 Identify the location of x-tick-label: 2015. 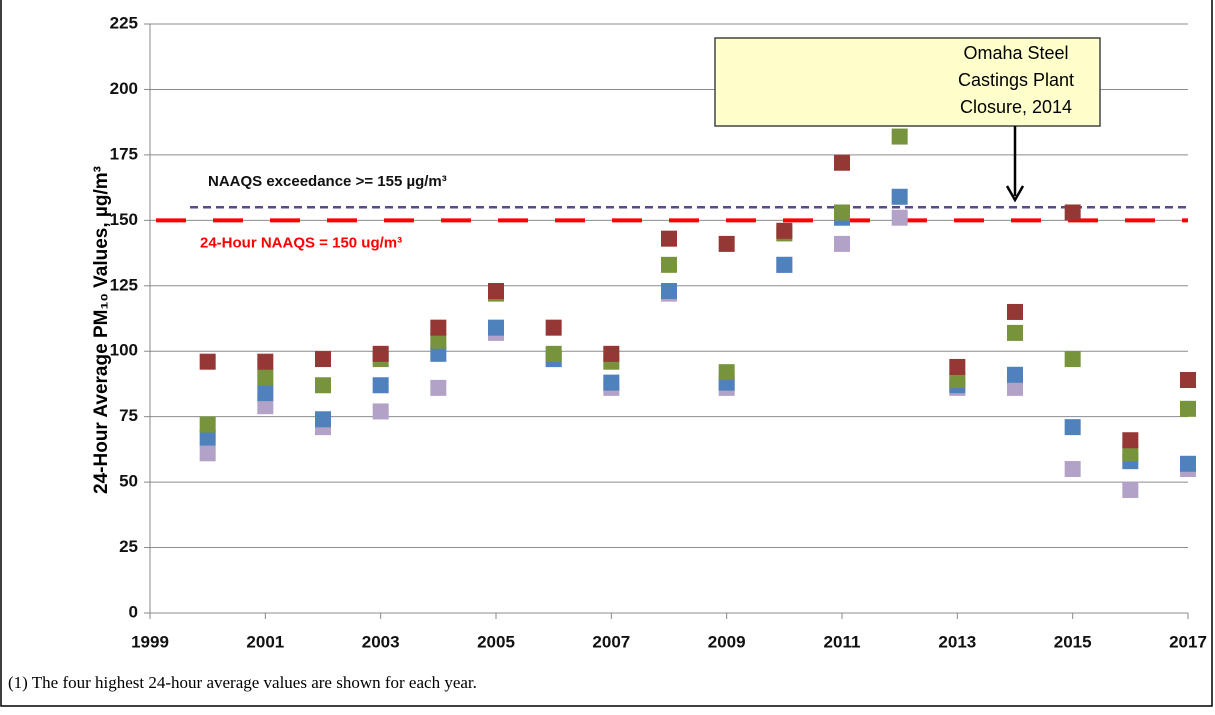
(1073, 641).